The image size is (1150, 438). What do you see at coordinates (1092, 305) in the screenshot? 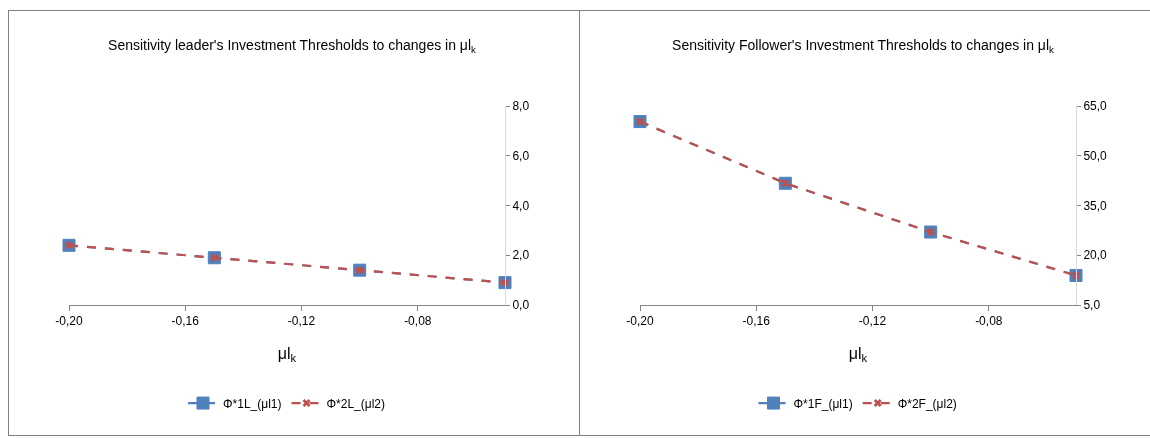
I see `y-tick-label: 5,0` at bounding box center [1092, 305].